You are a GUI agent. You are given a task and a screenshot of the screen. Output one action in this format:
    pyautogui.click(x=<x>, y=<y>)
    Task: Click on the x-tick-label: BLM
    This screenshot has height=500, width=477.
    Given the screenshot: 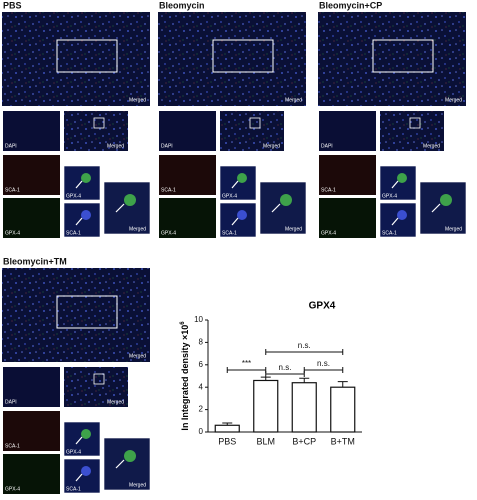 What is the action you would take?
    pyautogui.click(x=265, y=441)
    